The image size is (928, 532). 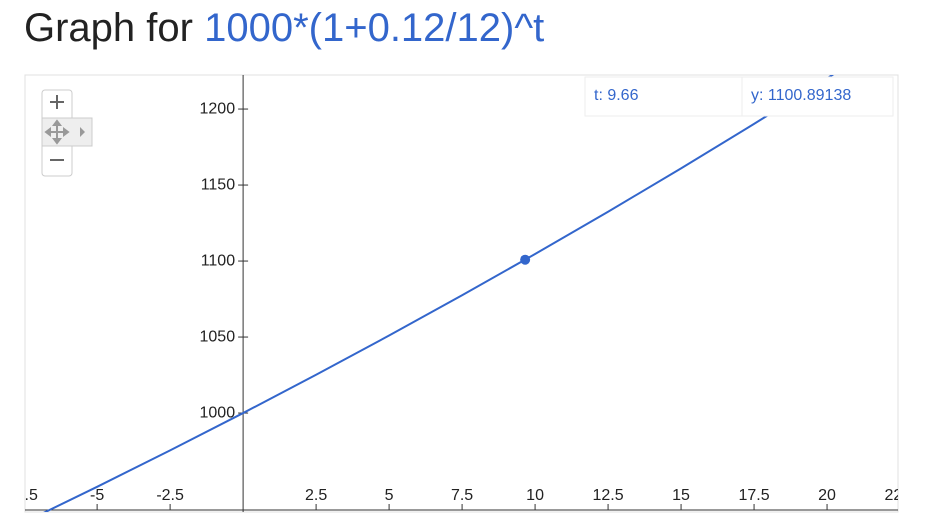 What do you see at coordinates (218, 412) in the screenshot?
I see `y-tick-label: 1000` at bounding box center [218, 412].